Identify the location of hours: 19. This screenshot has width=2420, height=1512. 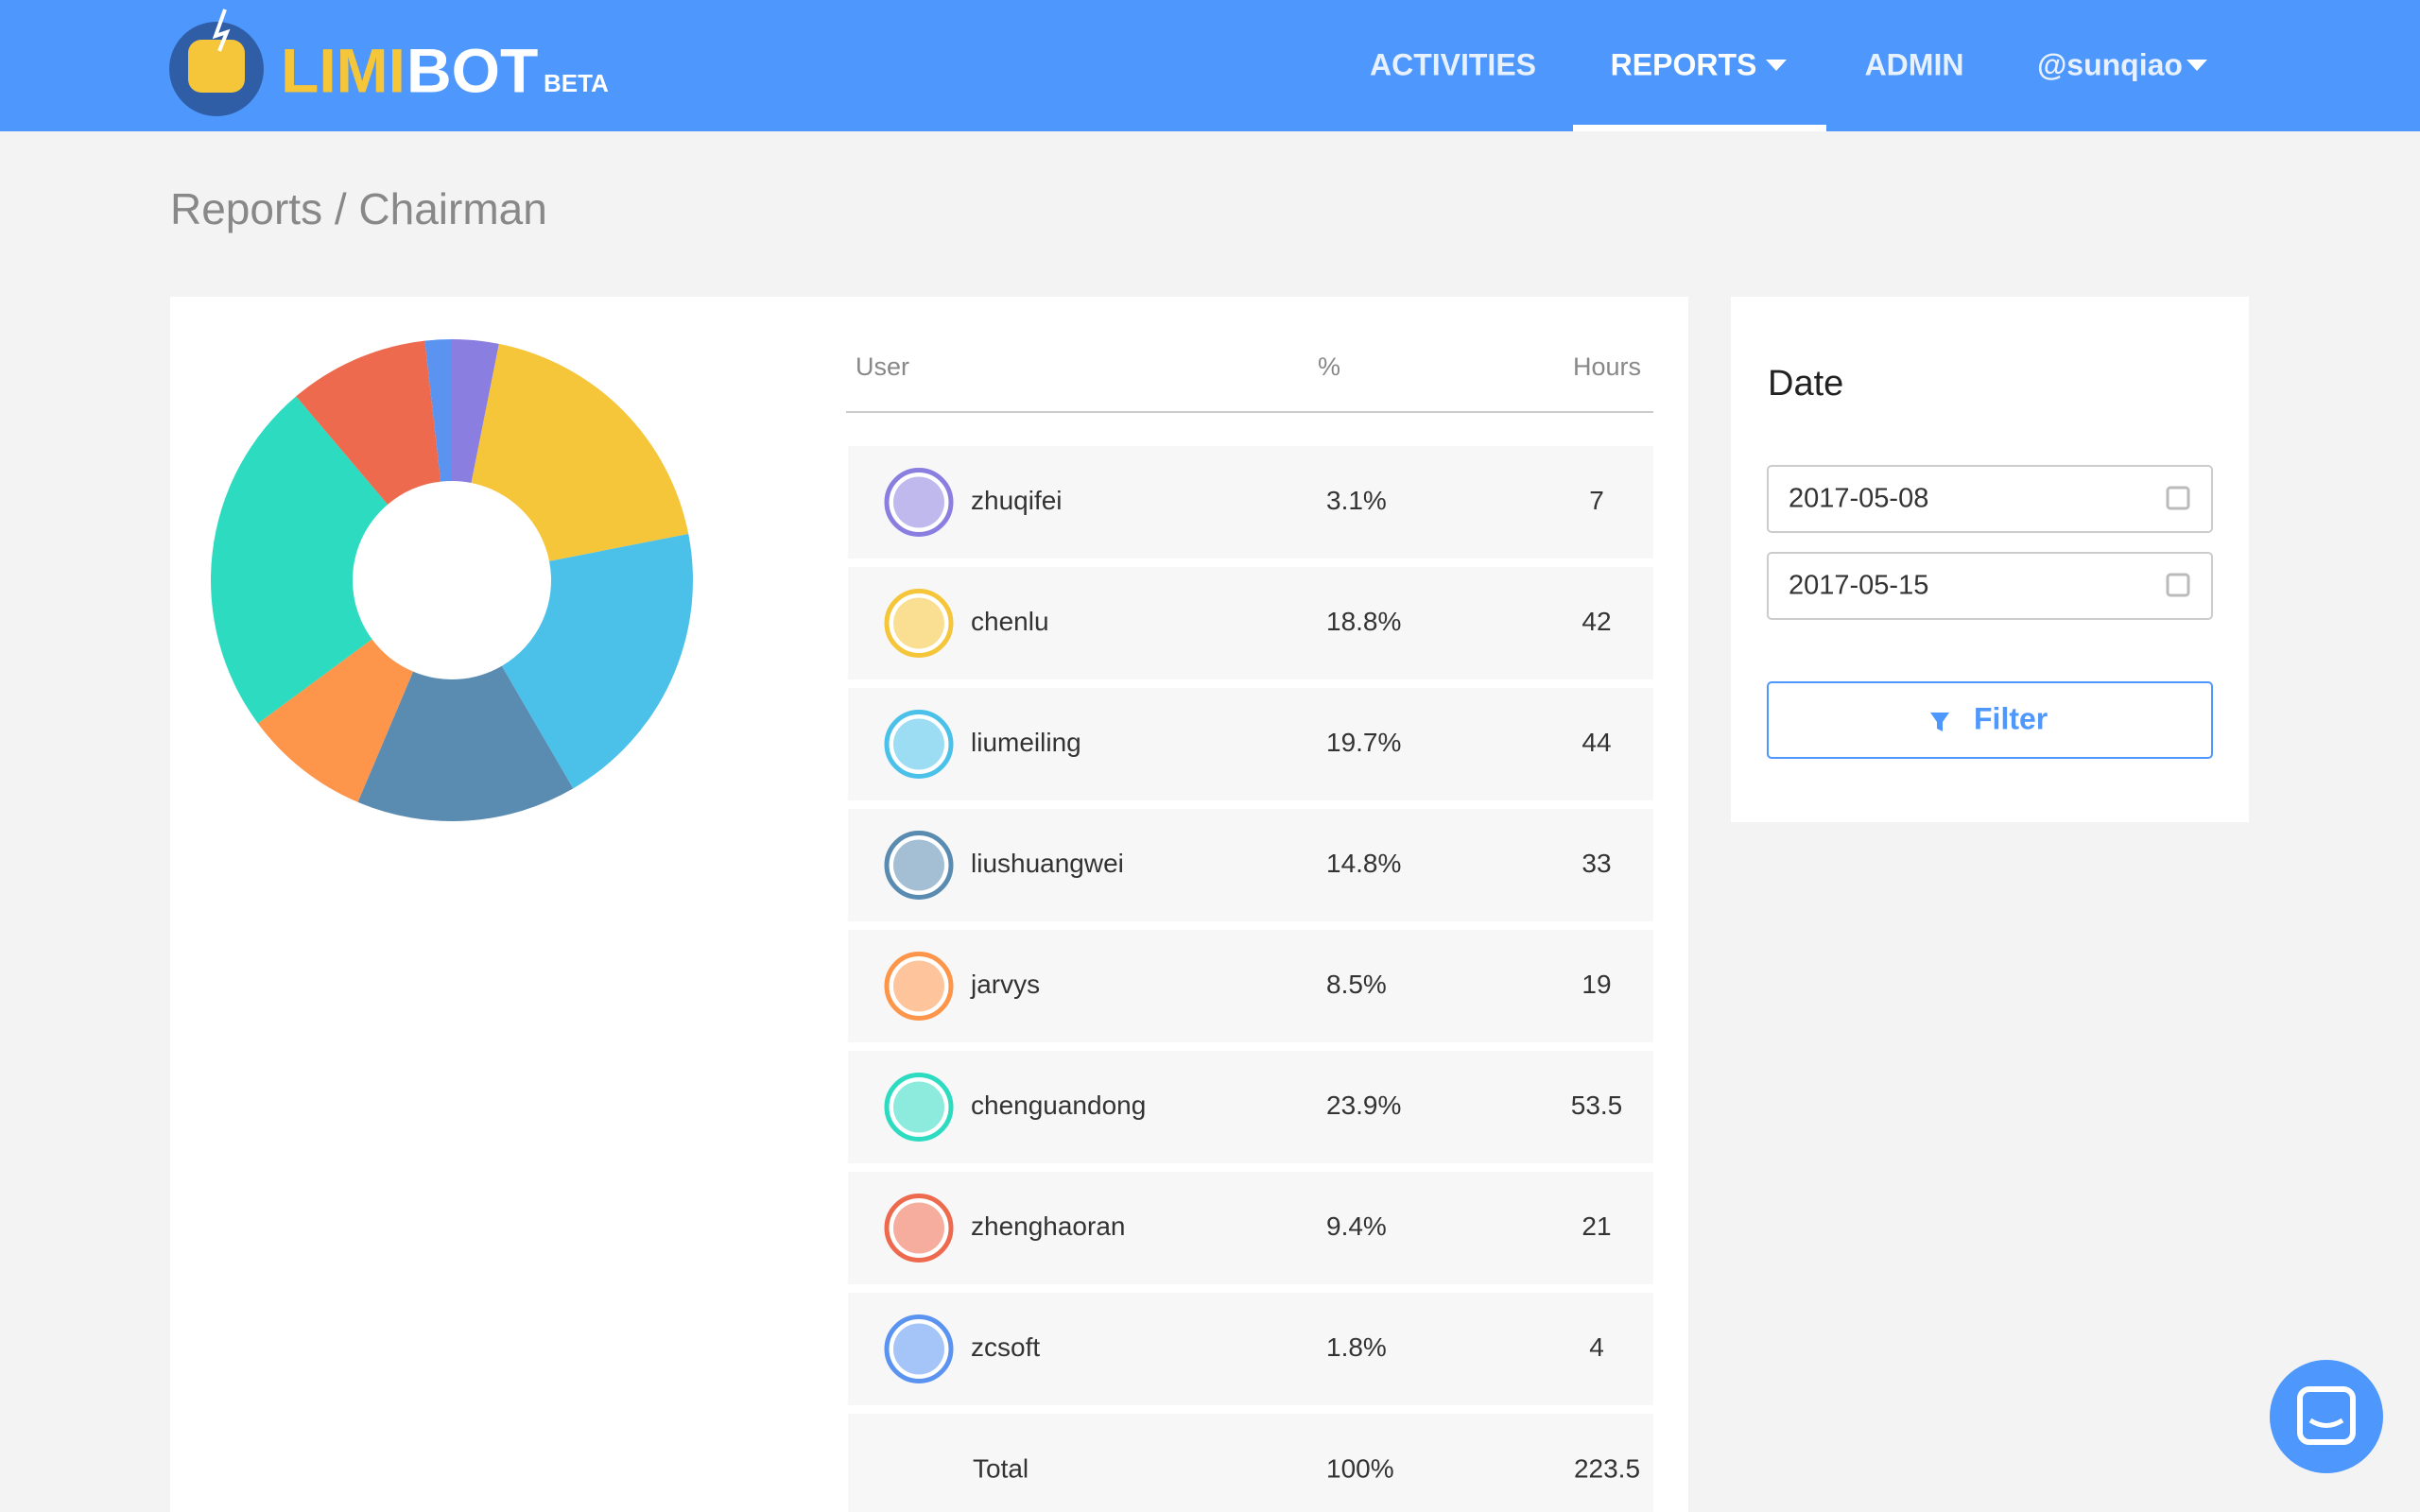
(1596, 984).